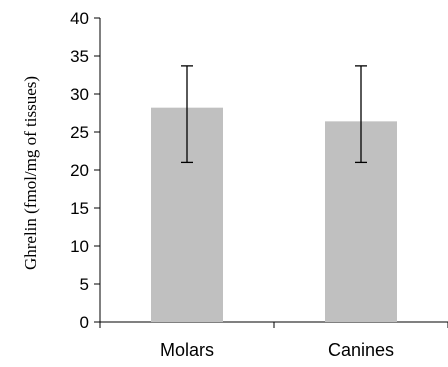 The width and height of the screenshot is (448, 367). I want to click on y-tick-label: 35, so click(79, 56).